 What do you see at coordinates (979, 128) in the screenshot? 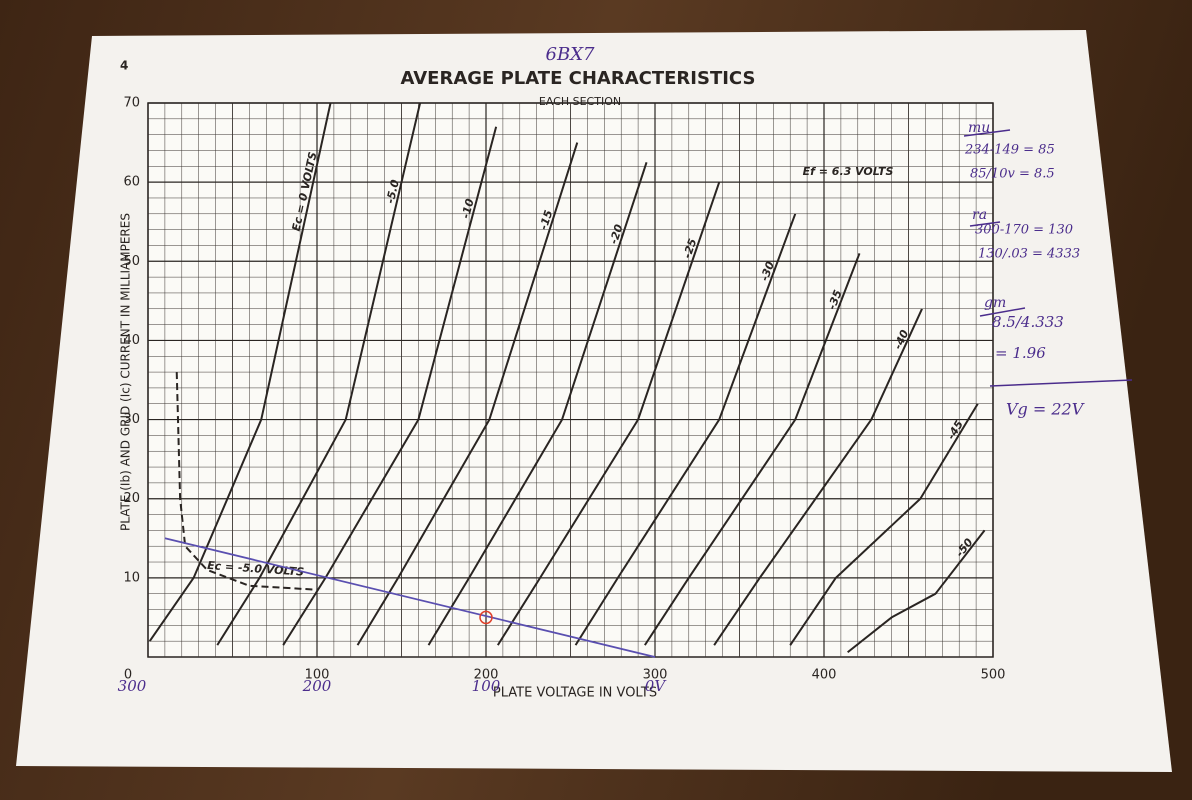
I see `note: mu` at bounding box center [979, 128].